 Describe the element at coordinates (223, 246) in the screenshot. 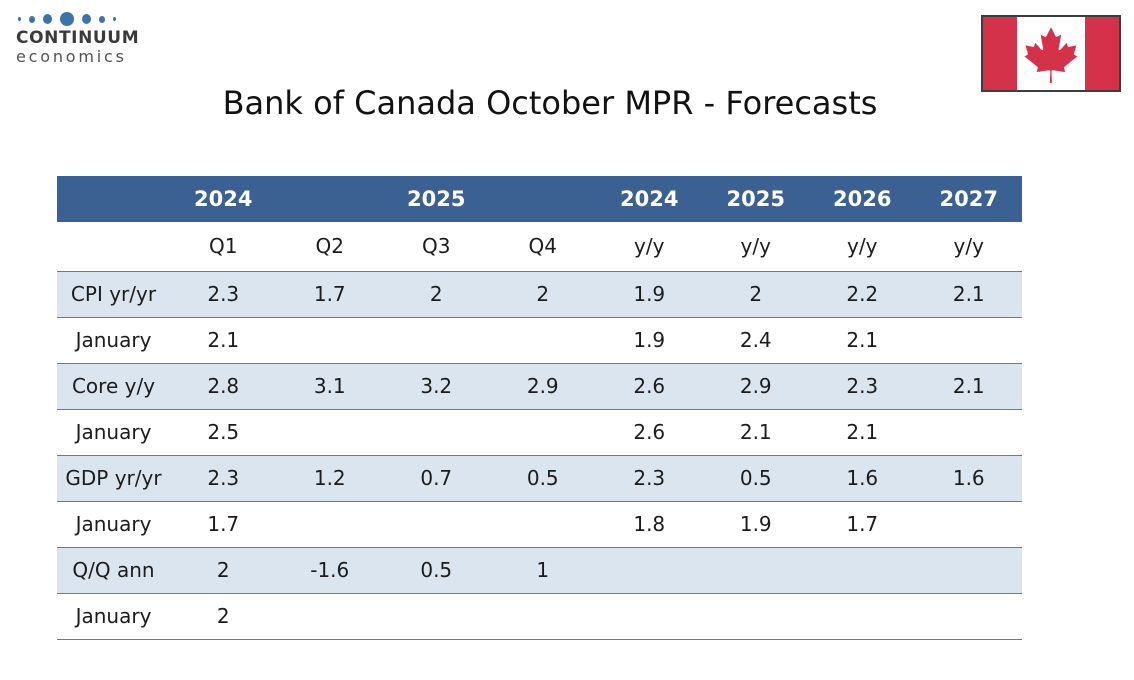

I see `period-header-cell: Q1` at that location.